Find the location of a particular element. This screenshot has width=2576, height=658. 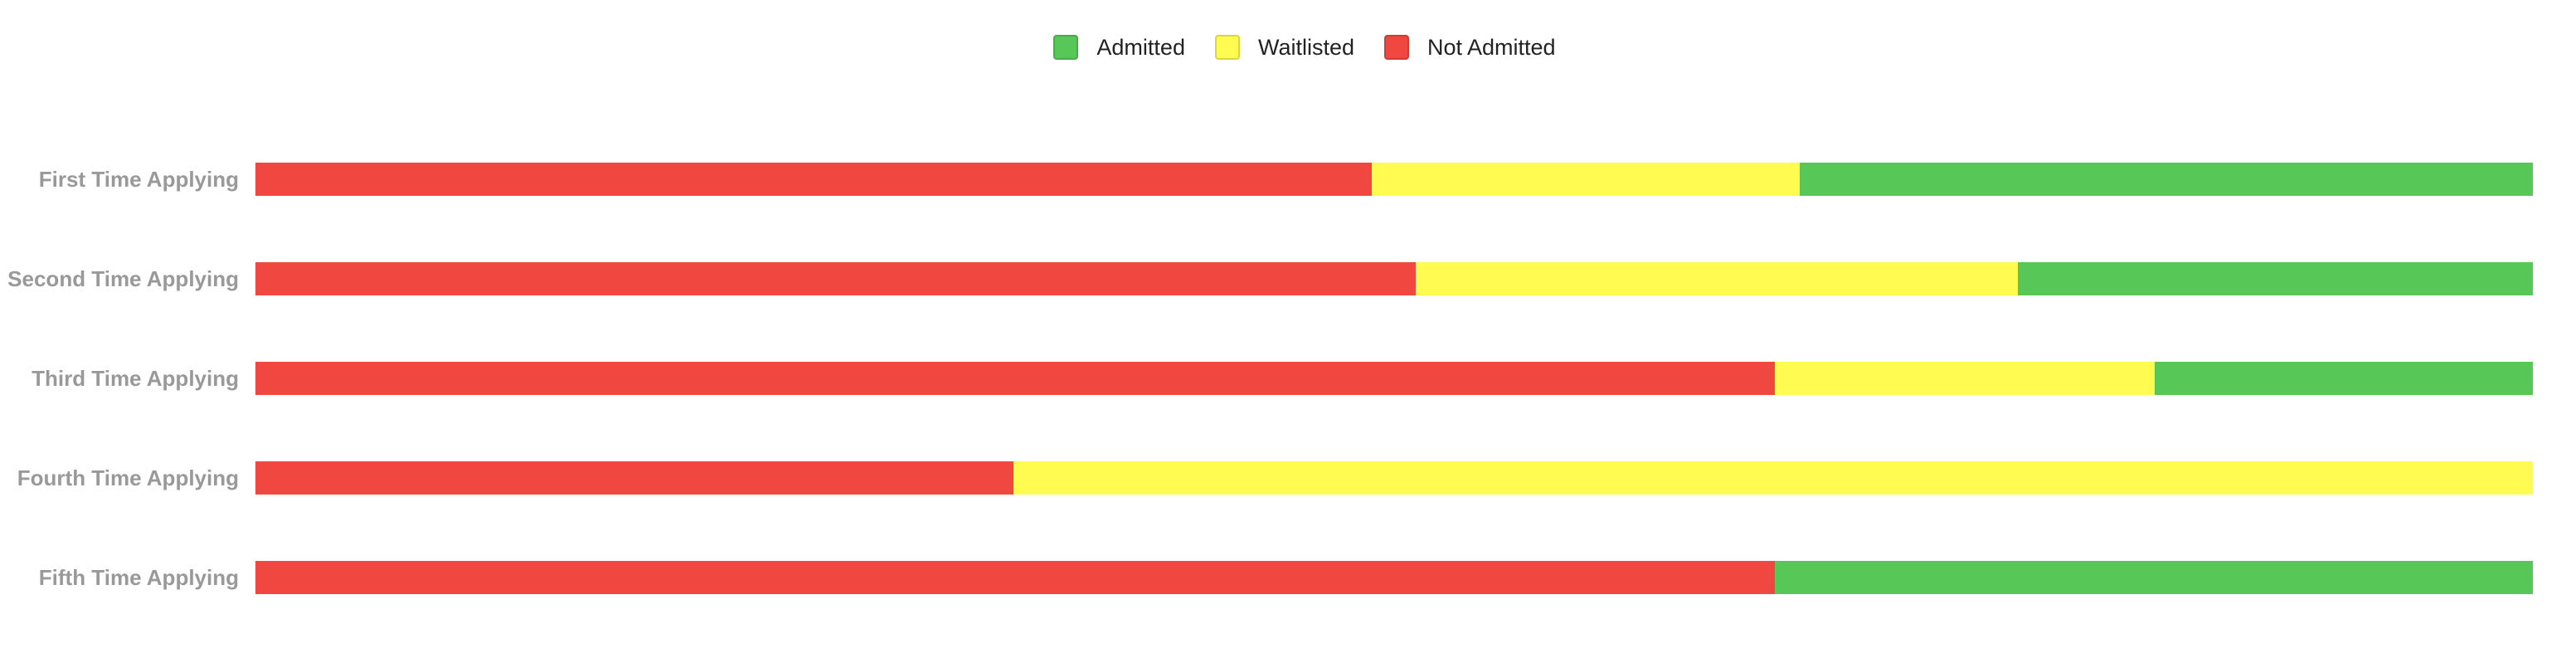

not-admitted-swatch-icon is located at coordinates (1397, 47).